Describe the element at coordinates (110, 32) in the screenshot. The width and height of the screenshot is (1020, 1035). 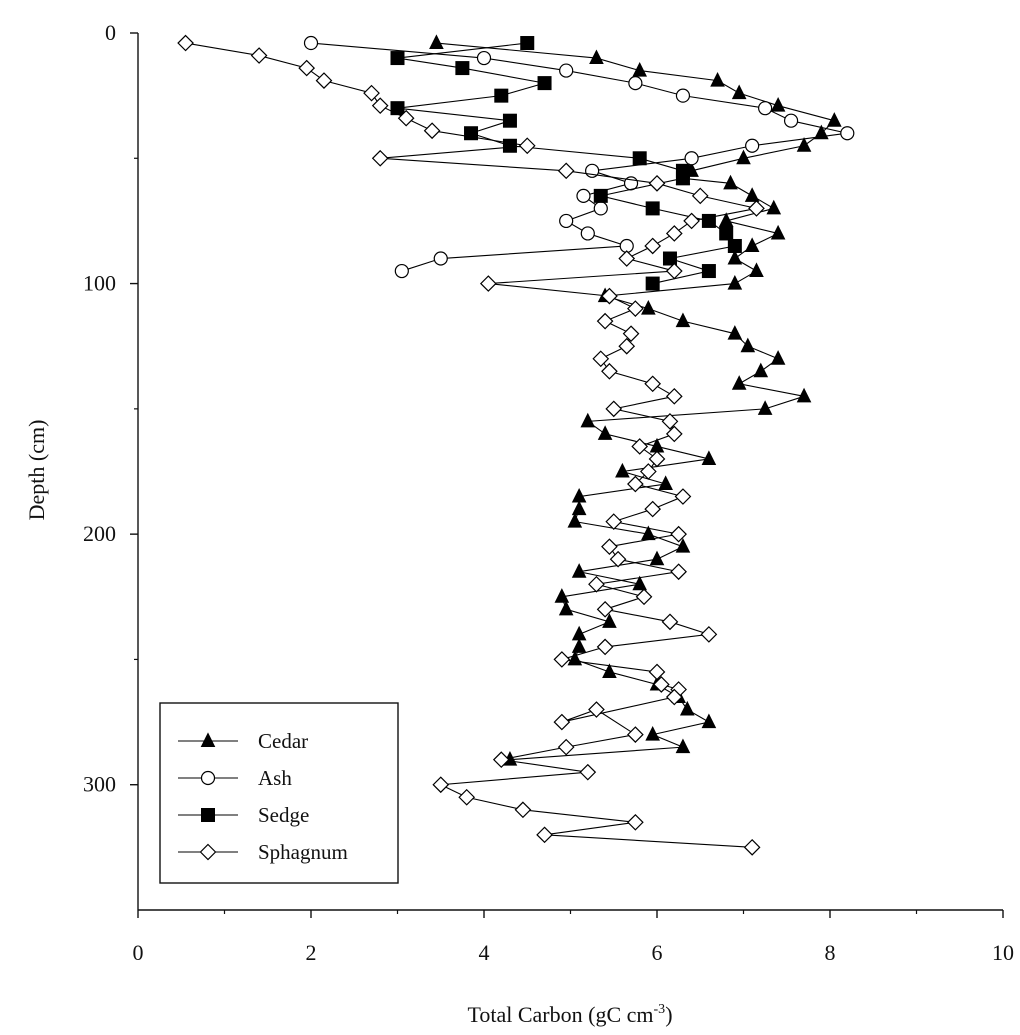
I see `y-tick-label: 0` at that location.